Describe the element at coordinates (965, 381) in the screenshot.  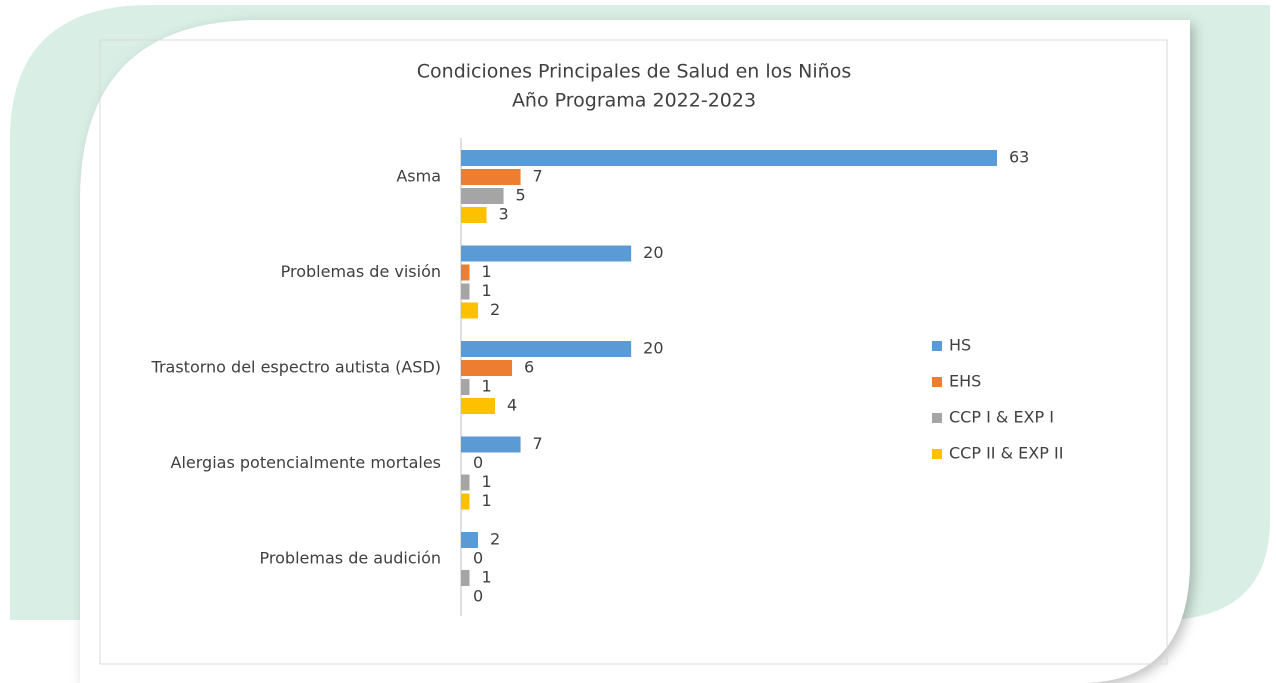
I see `legend-label: EHS` at that location.